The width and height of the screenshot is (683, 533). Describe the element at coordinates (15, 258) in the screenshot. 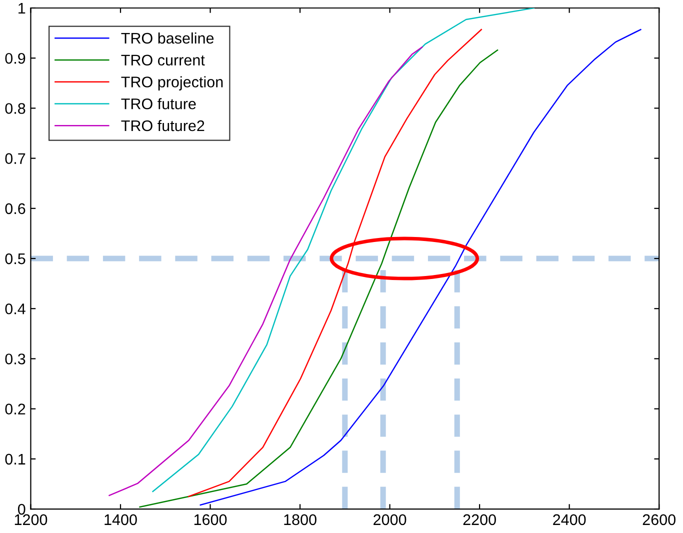

I see `y-tick-label: 0.5` at that location.